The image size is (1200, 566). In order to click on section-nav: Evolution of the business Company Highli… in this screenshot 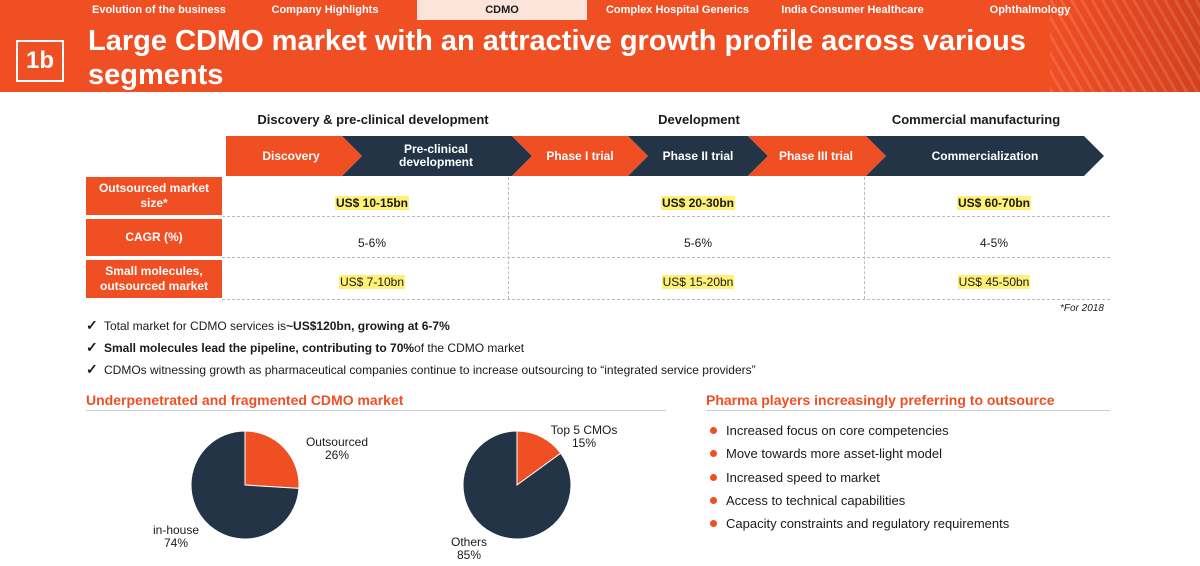, I will do `click(600, 10)`.